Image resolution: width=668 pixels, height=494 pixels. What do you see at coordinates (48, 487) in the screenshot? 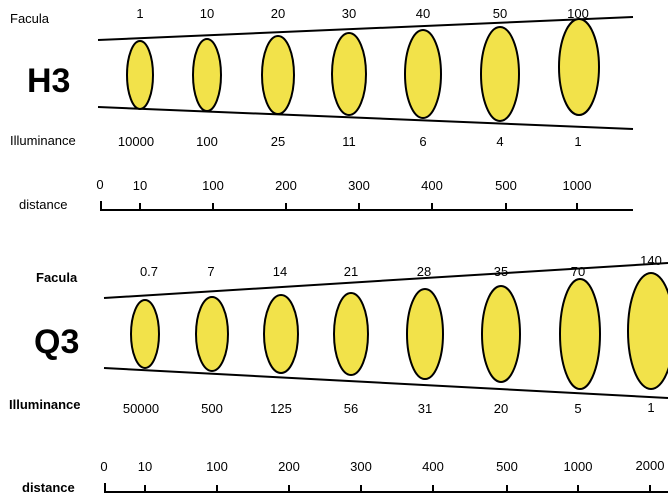
I see `q3-distance-label: distance` at bounding box center [48, 487].